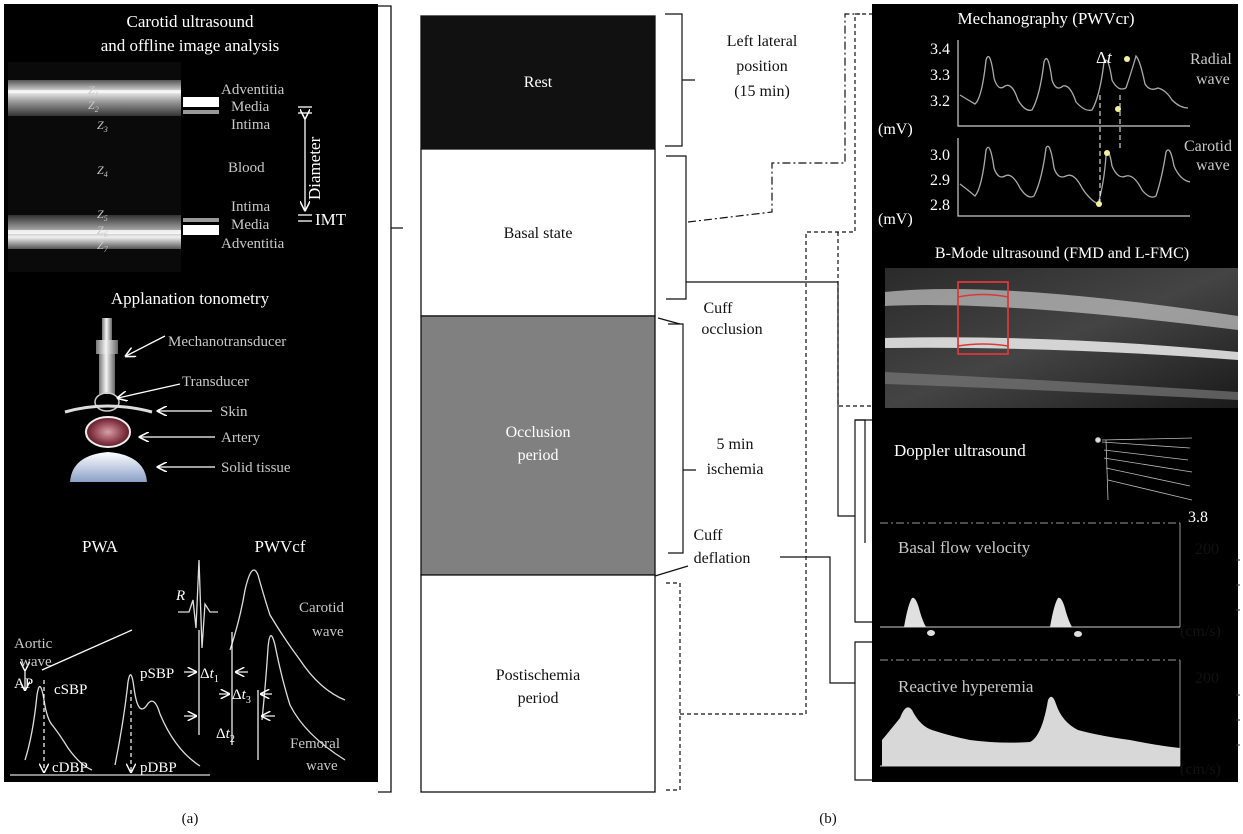  What do you see at coordinates (390, 399) in the screenshot?
I see `panel-a-bracket` at bounding box center [390, 399].